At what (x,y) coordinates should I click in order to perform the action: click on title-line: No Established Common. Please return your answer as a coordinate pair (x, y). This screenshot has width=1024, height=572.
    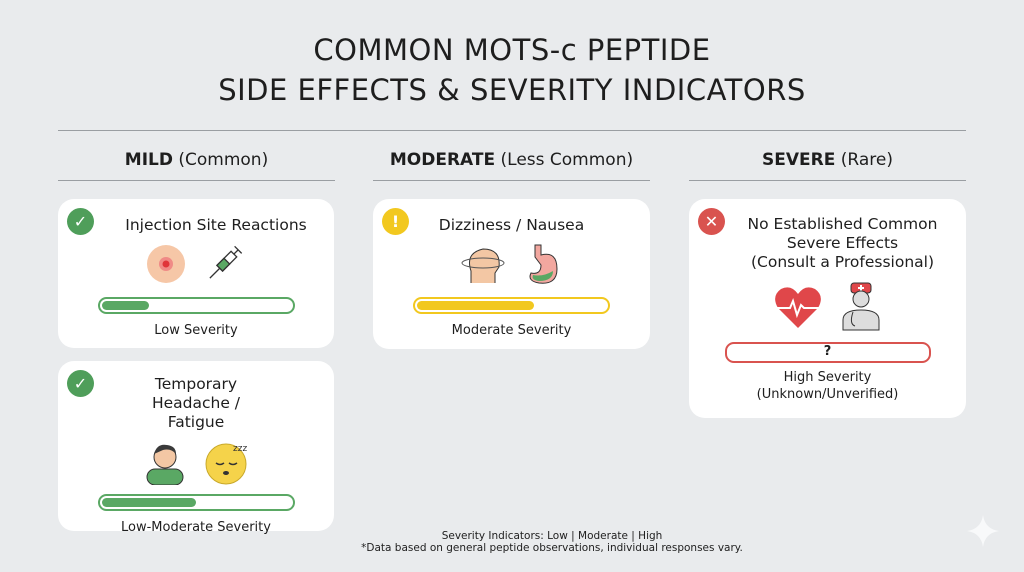
    Looking at the image, I should click on (842, 224).